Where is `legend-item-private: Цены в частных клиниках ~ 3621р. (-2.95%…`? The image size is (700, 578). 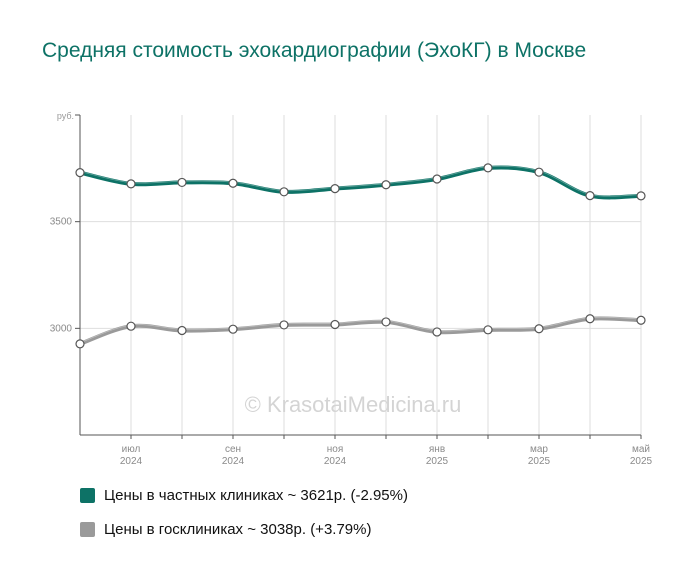 legend-item-private: Цены в частных клиниках ~ 3621р. (-2.95%… is located at coordinates (244, 495).